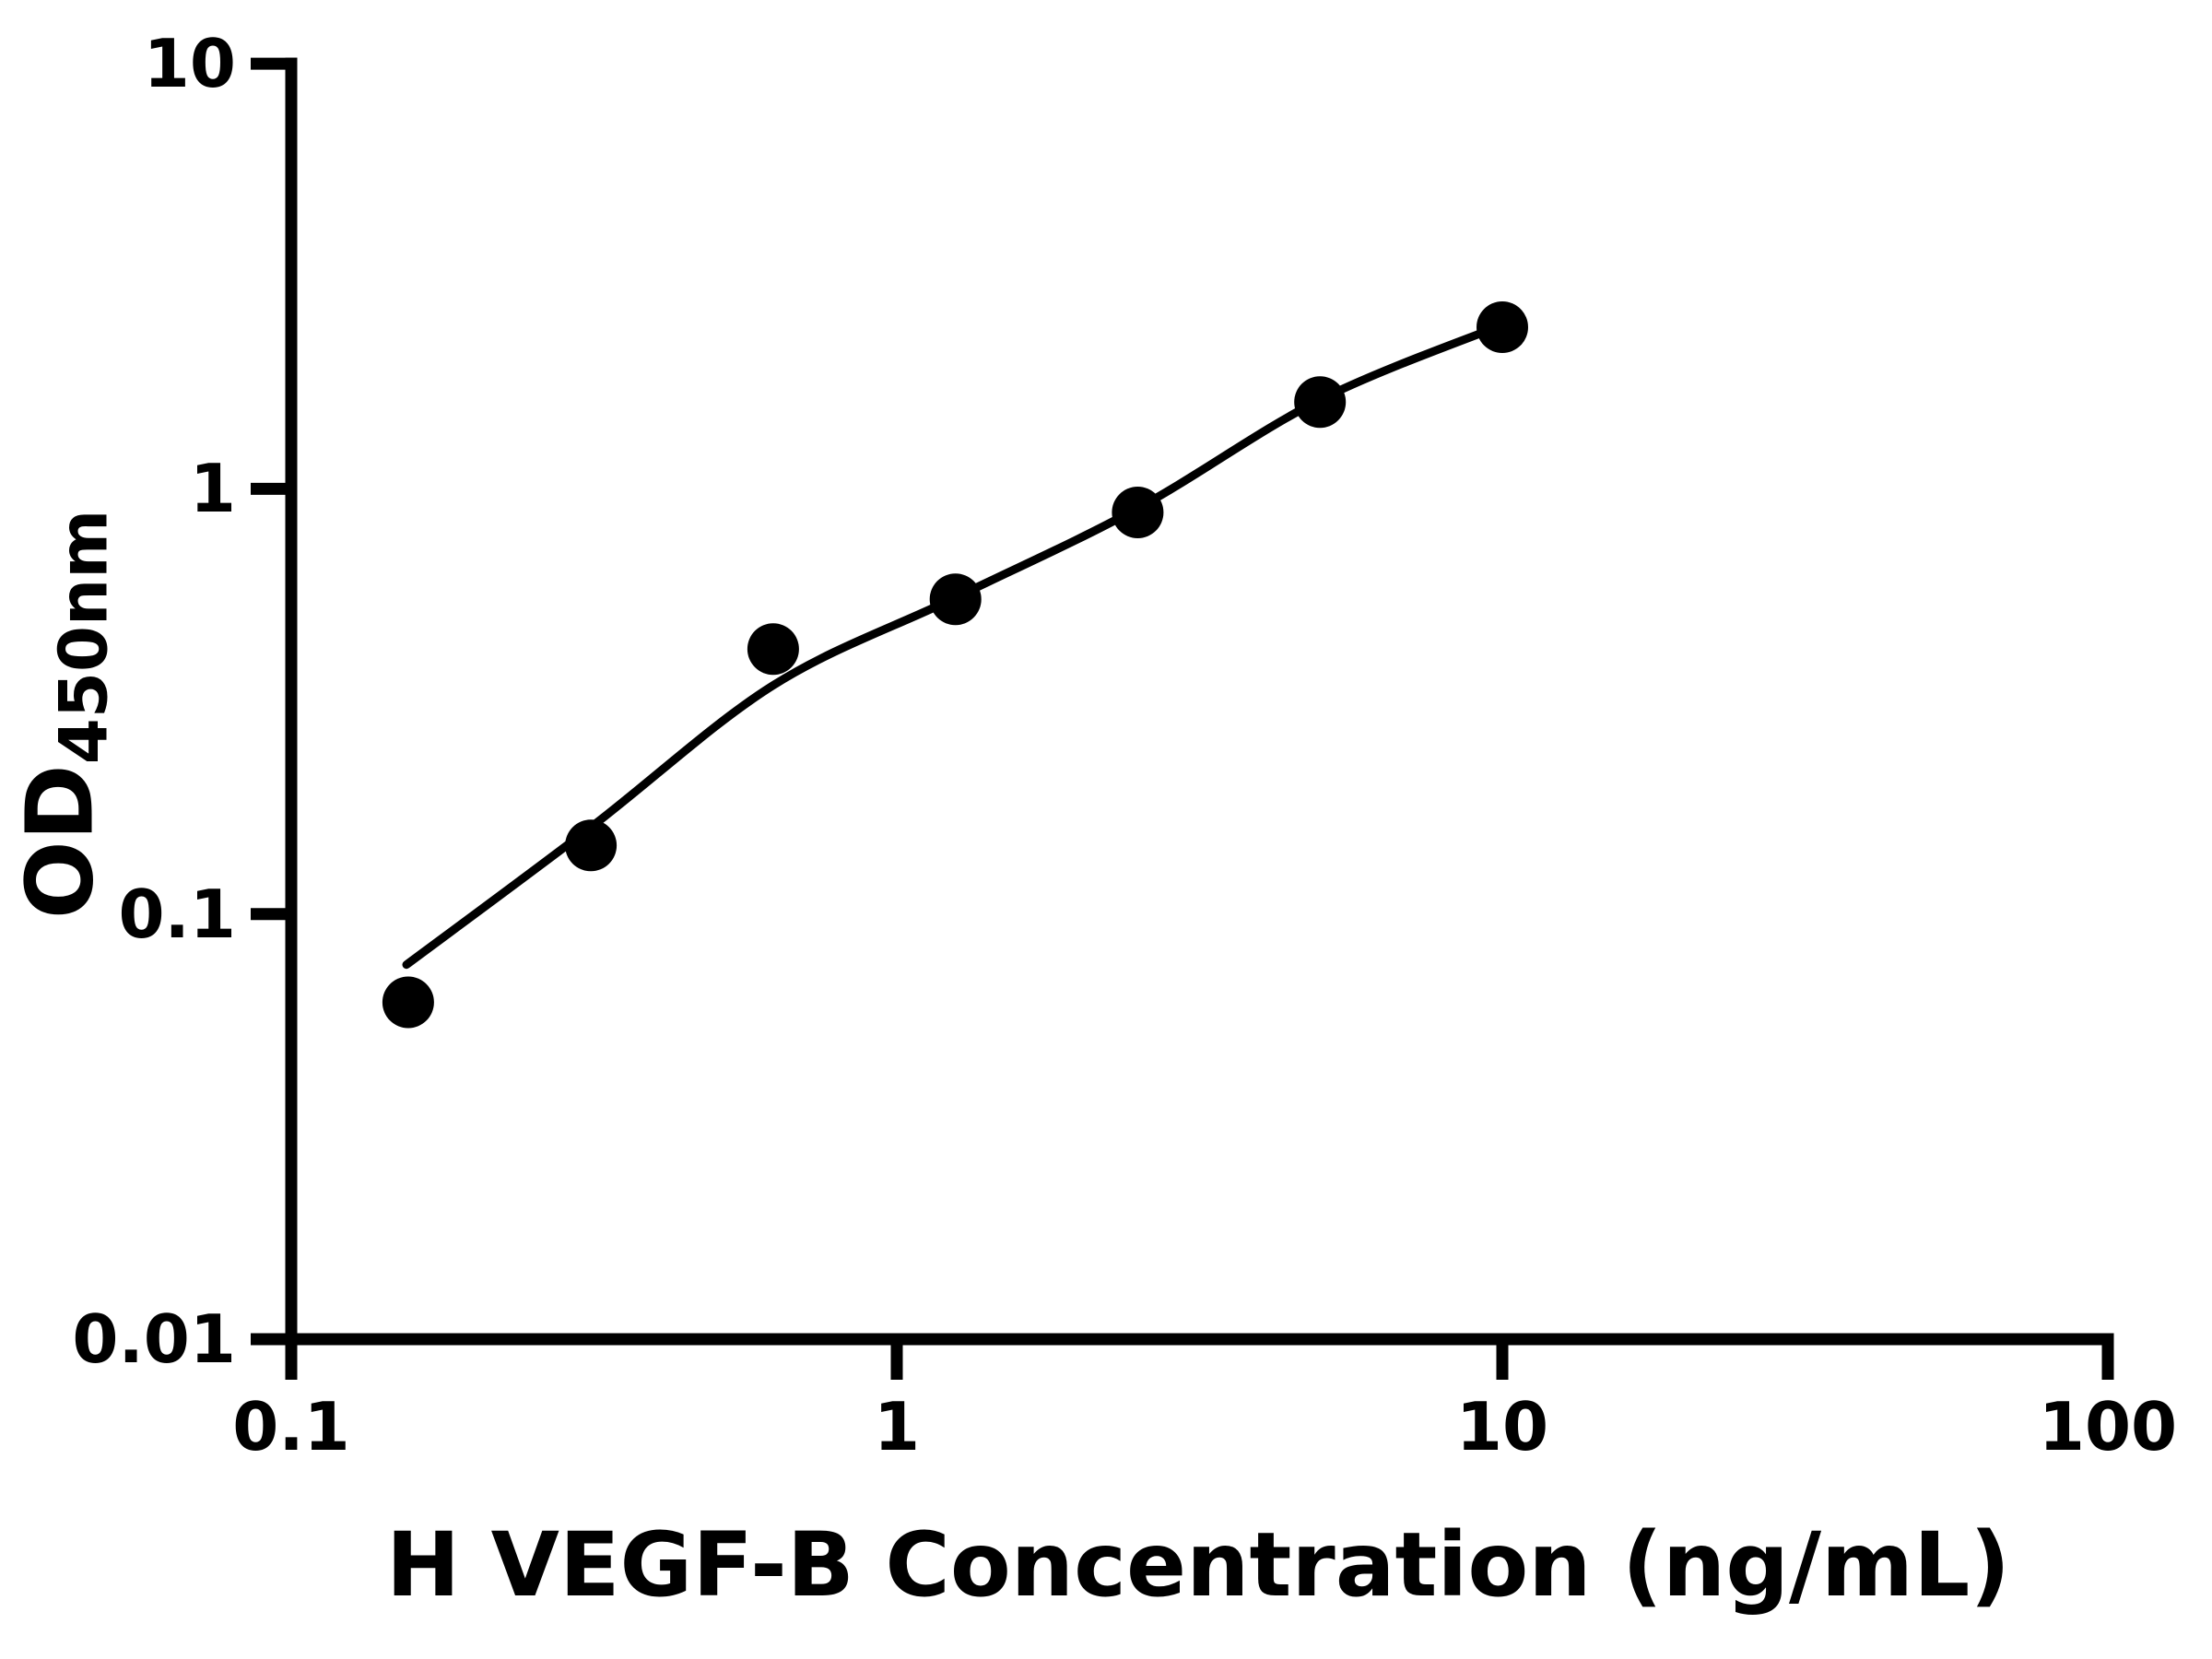  What do you see at coordinates (1198, 1565) in the screenshot?
I see `x-axis-title: H VEGF-B Concentration (ng/mL)` at bounding box center [1198, 1565].